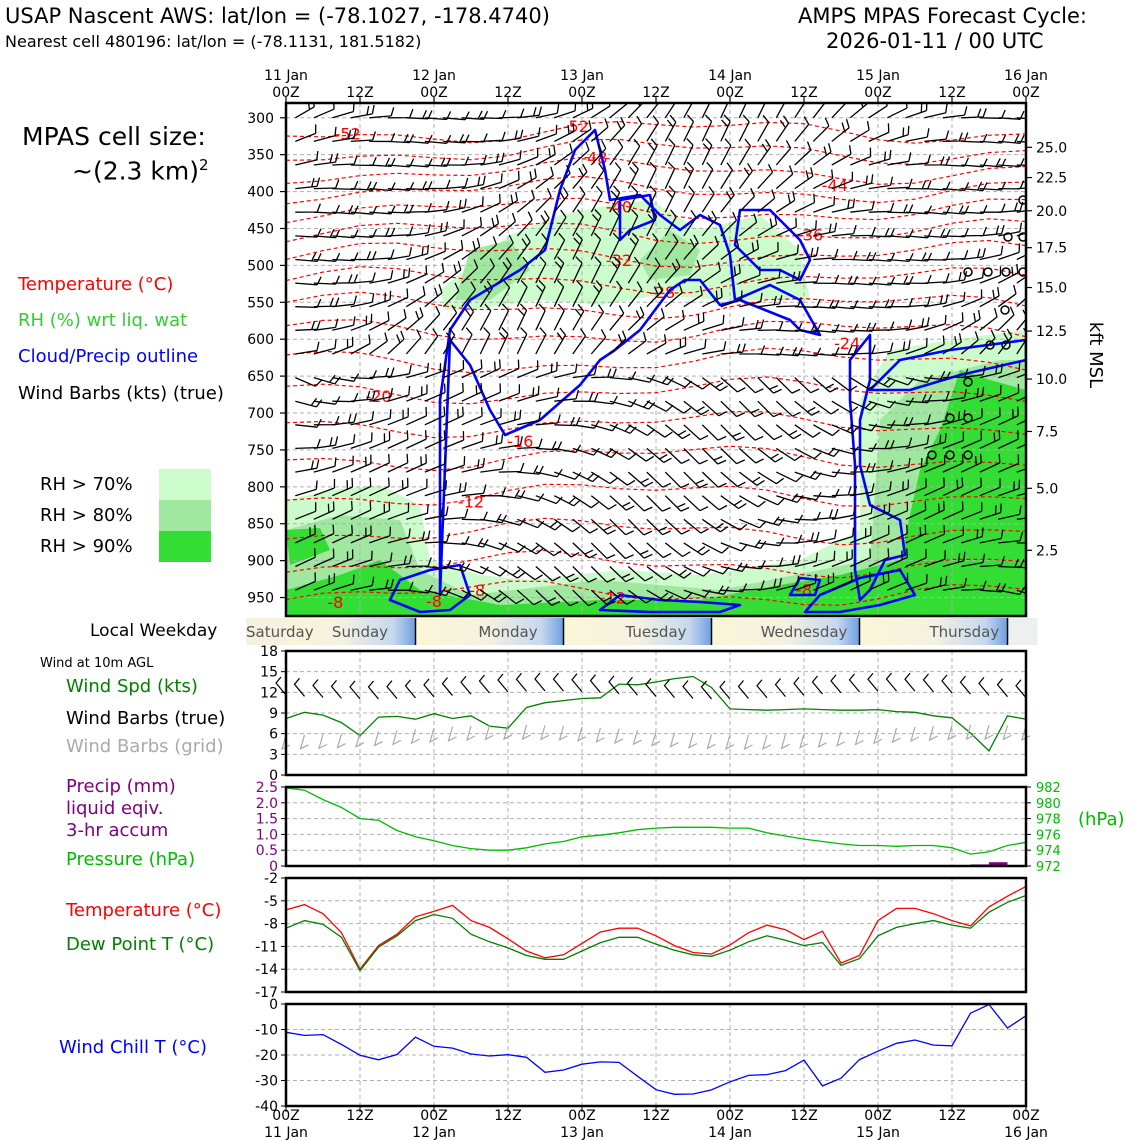 Image resolution: width=1140 pixels, height=1140 pixels. Describe the element at coordinates (121, 786) in the screenshot. I see `precip-label-1: Precip (mm)` at that location.